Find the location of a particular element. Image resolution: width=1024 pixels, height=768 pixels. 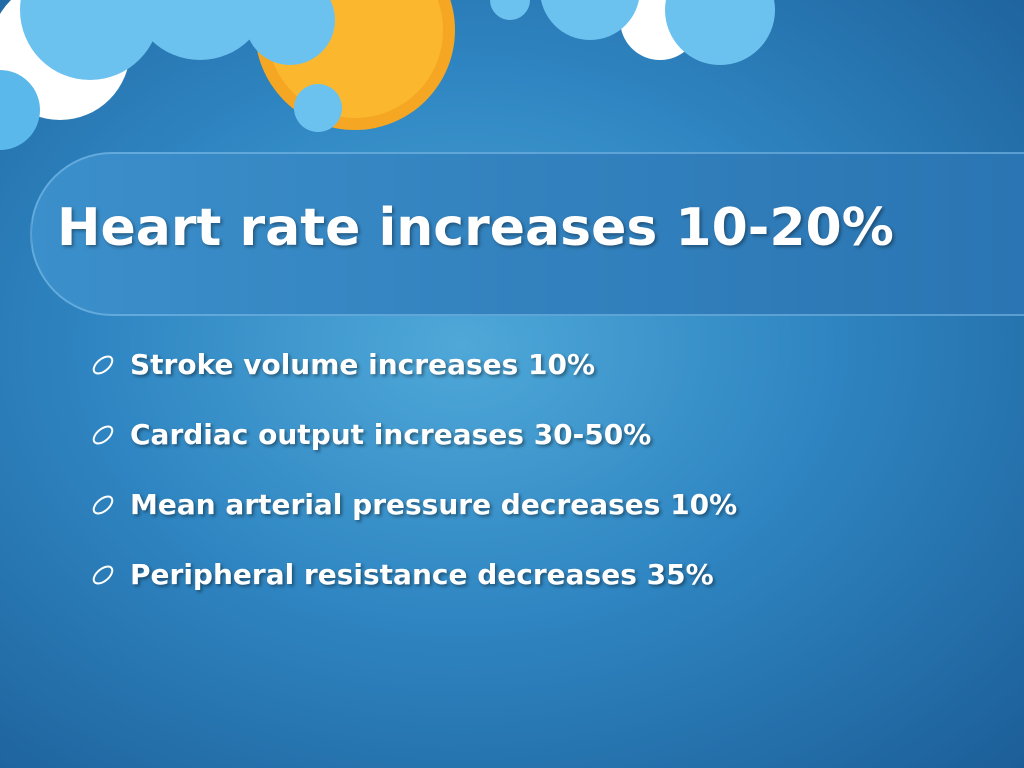

bullet: Stroke volume increases 10% is located at coordinates (413, 375).